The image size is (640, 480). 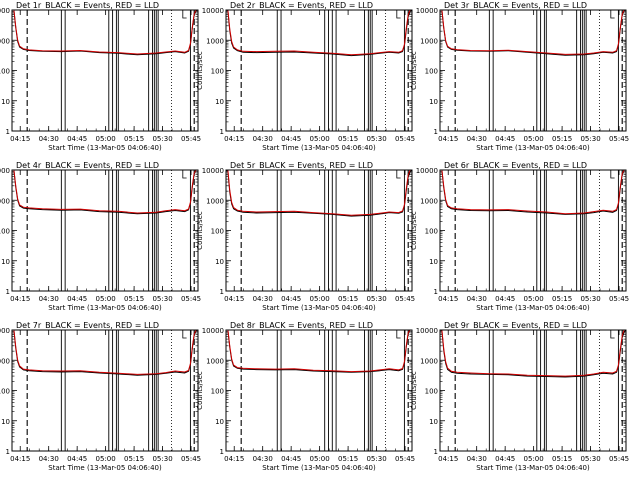 What do you see at coordinates (515, 325) in the screenshot?
I see `panel-title: Det 9r_BLACK = Events, RED = LLD` at bounding box center [515, 325].